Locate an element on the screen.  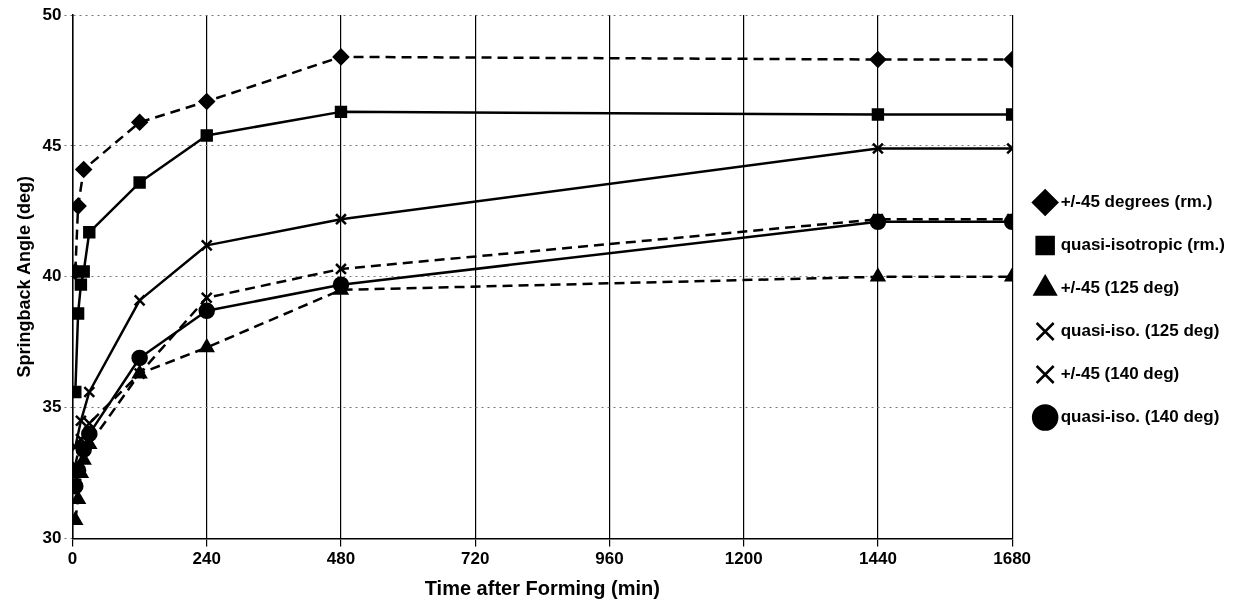
x-tick-label: 1200 is located at coordinates (743, 559).